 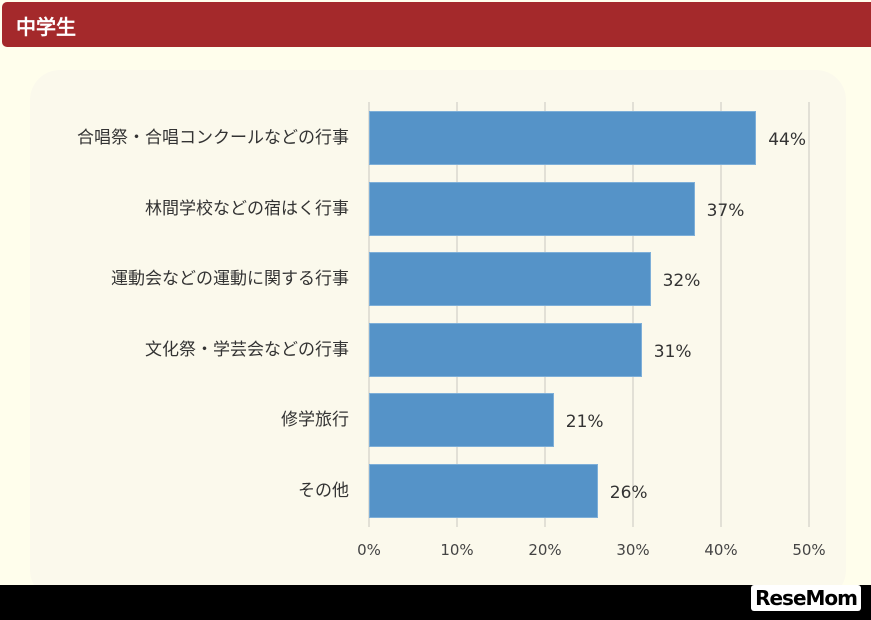 What do you see at coordinates (545, 550) in the screenshot?
I see `x-tick-label: 20%` at bounding box center [545, 550].